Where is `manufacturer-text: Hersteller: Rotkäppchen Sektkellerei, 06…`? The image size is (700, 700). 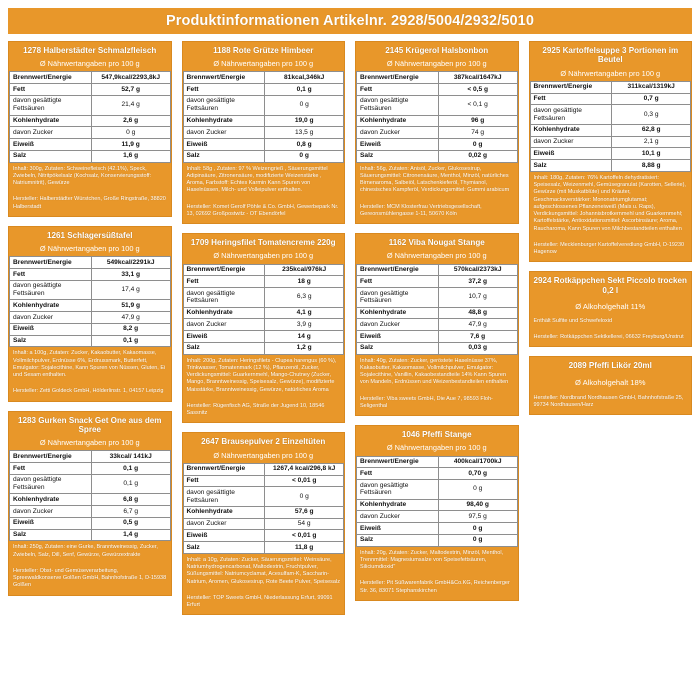 manufacturer-text: Hersteller: Rotkäppchen Sektkellerei, 06… is located at coordinates (608, 337).